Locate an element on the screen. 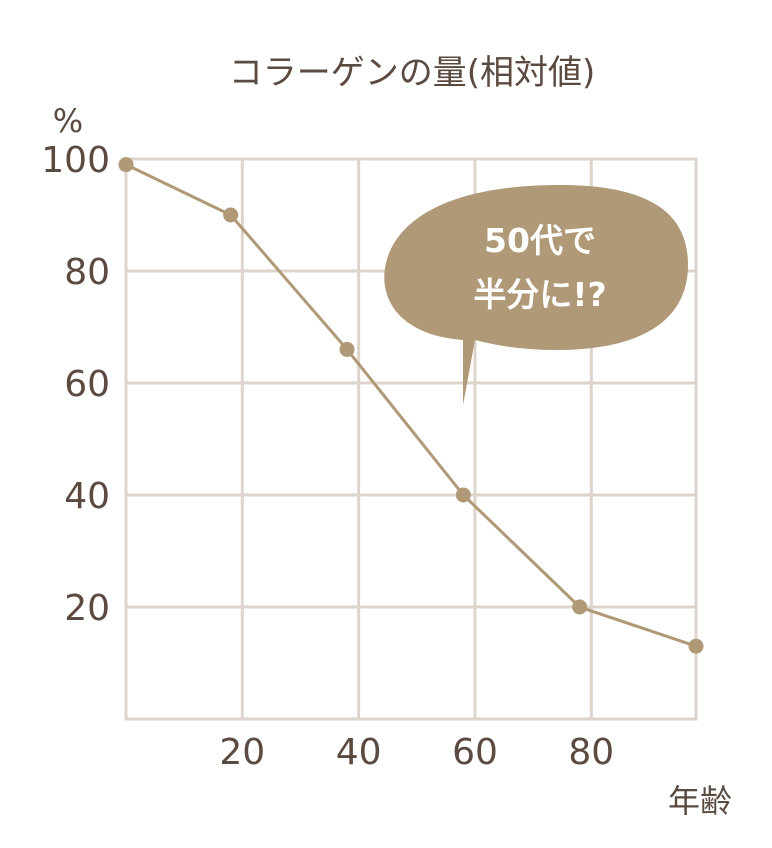  y-axis-unit: % is located at coordinates (68, 121).